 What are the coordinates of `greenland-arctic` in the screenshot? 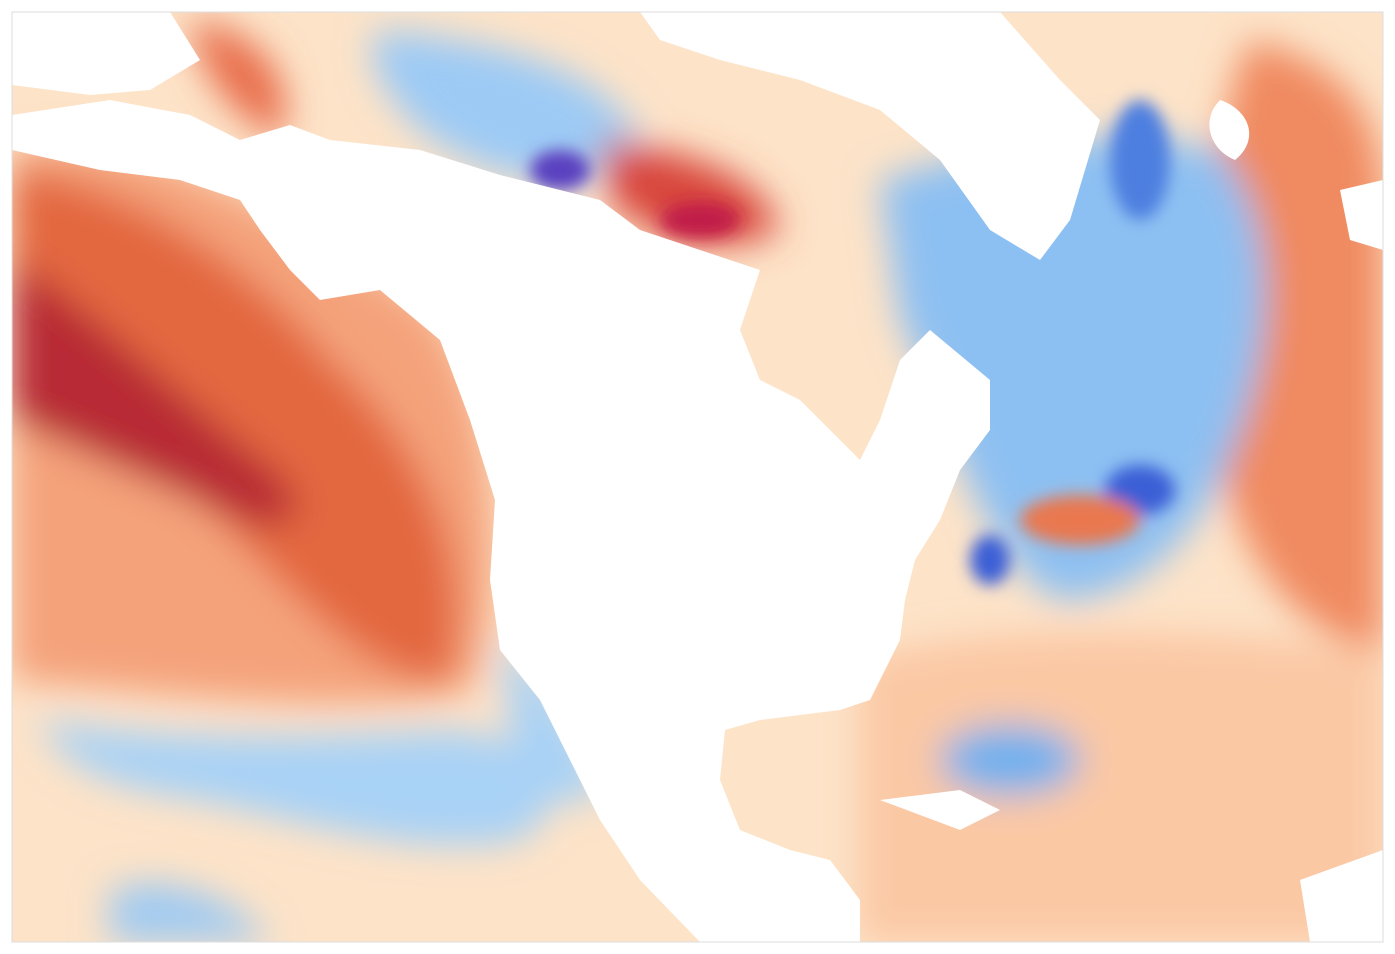 It's located at (870, 136).